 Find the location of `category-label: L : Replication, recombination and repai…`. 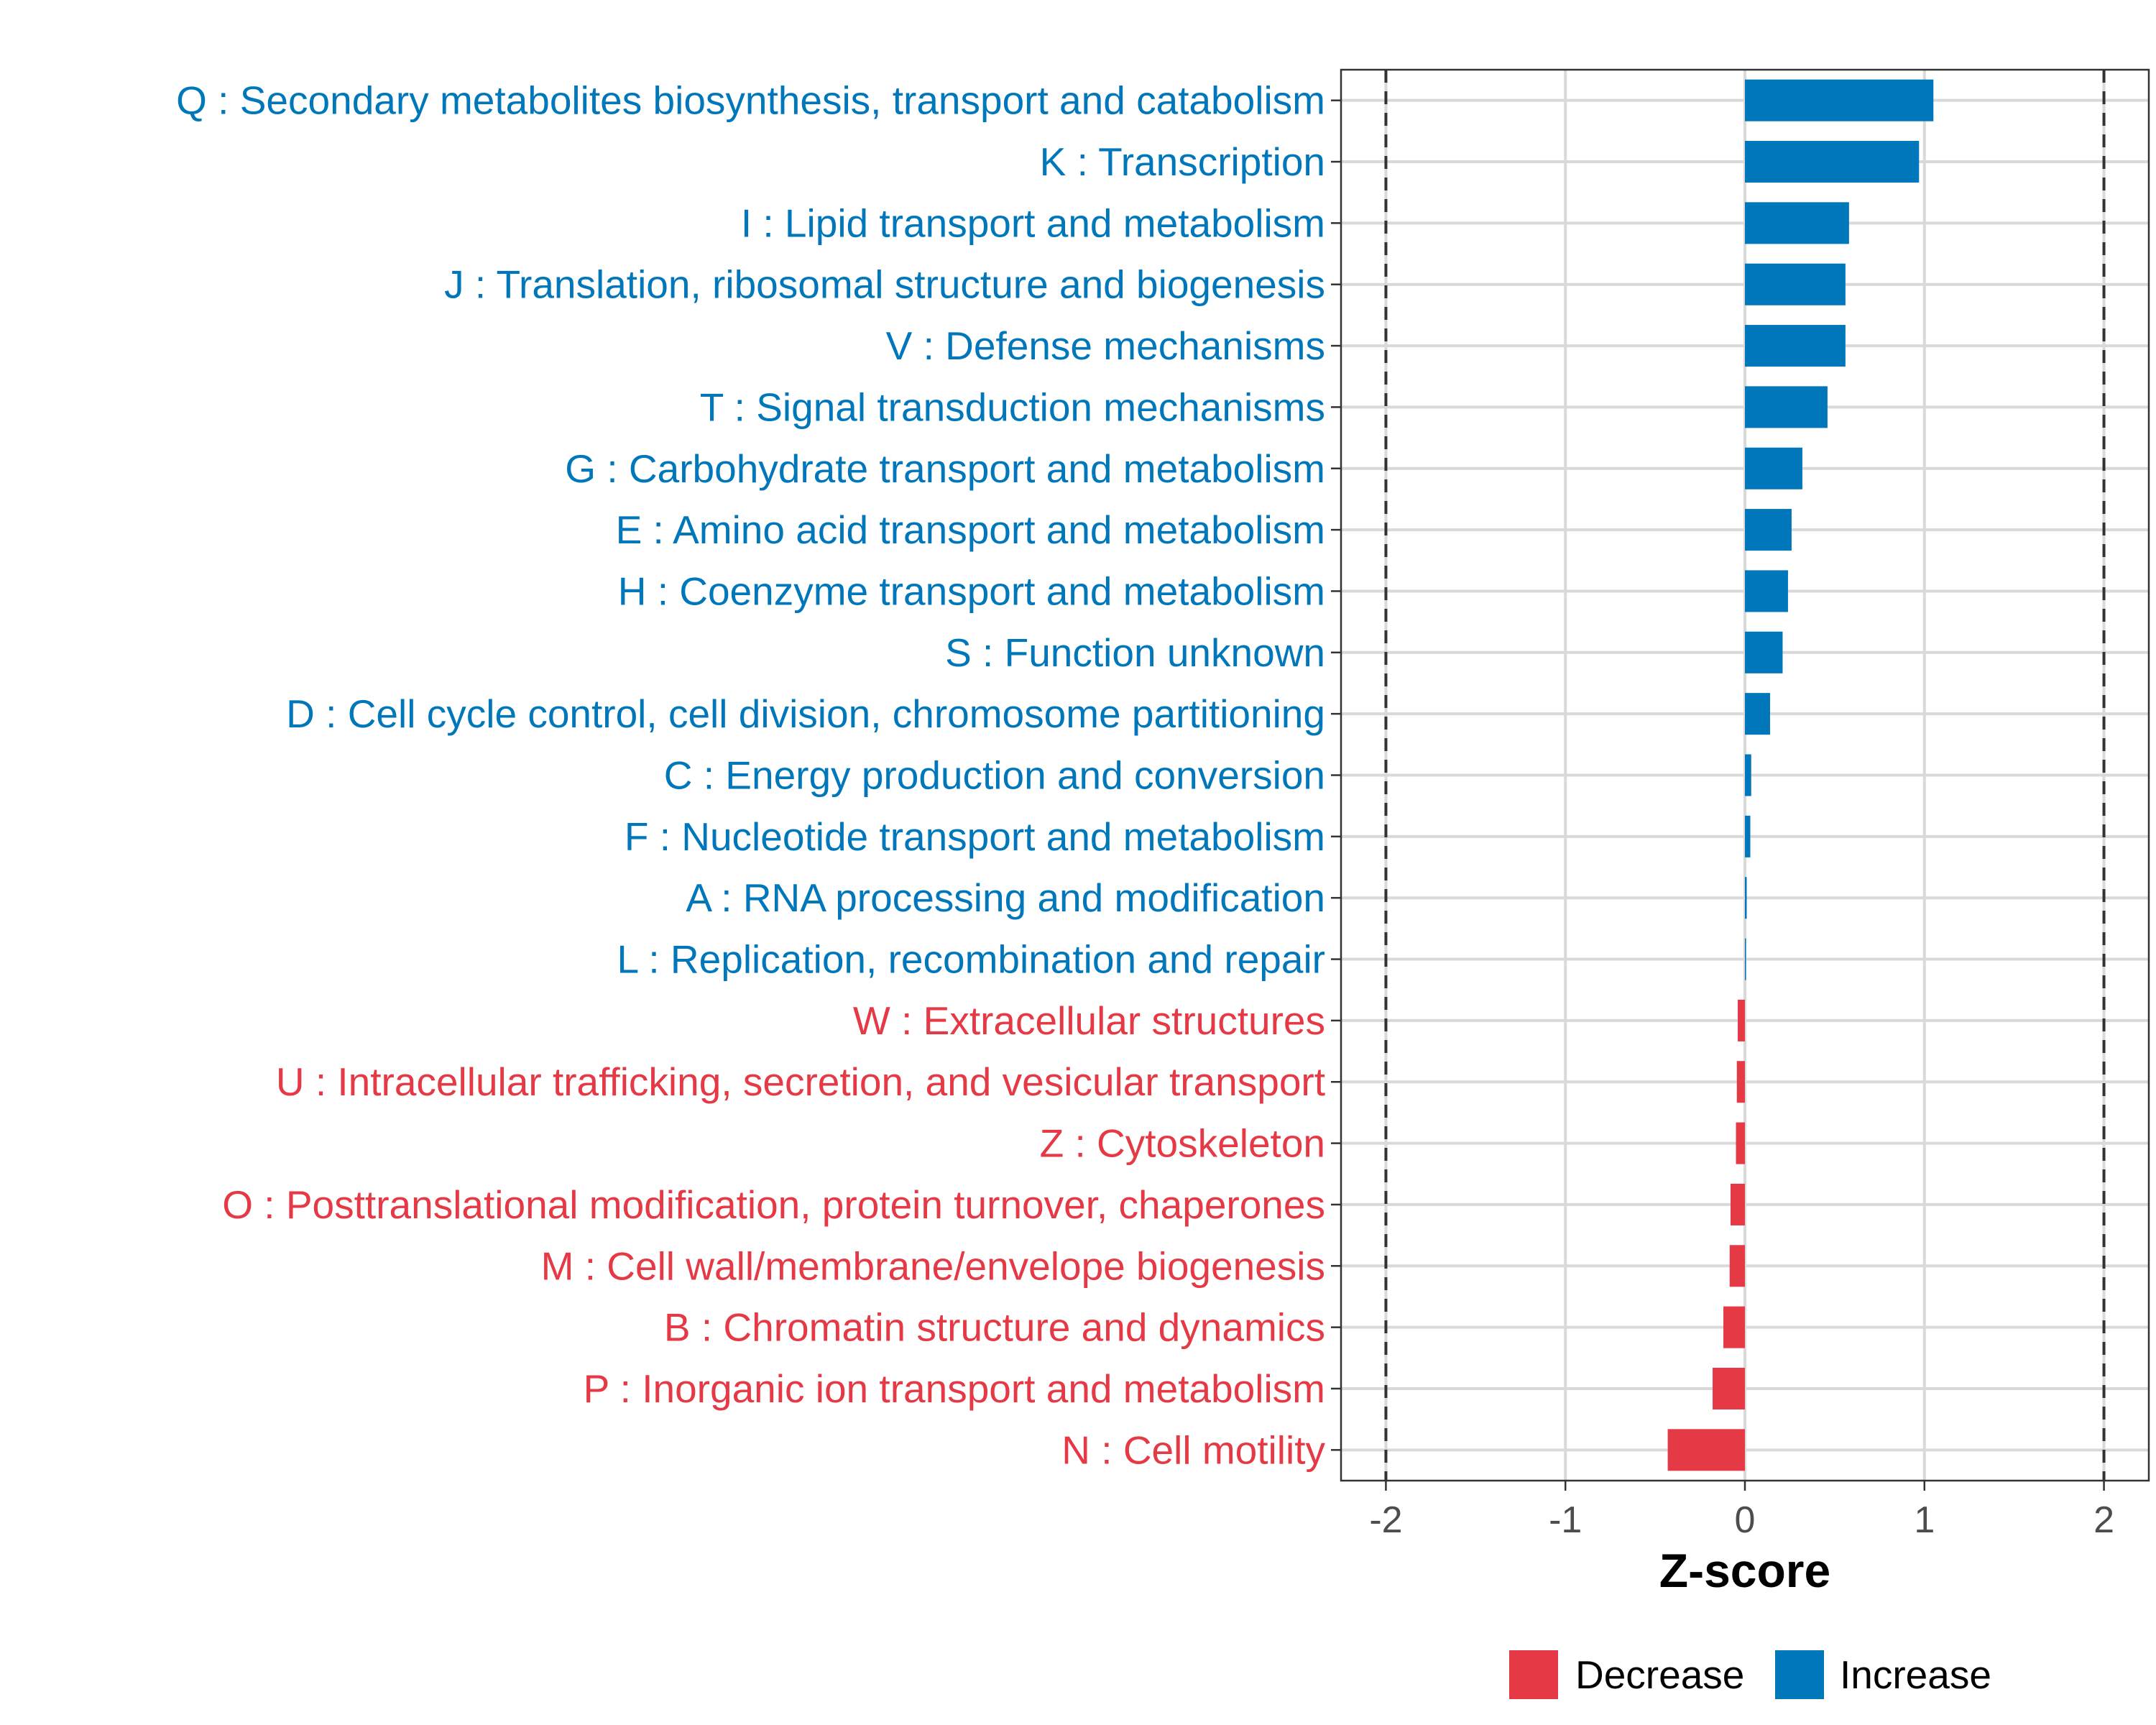

category-label: L : Replication, recombination and repai… is located at coordinates (971, 959).